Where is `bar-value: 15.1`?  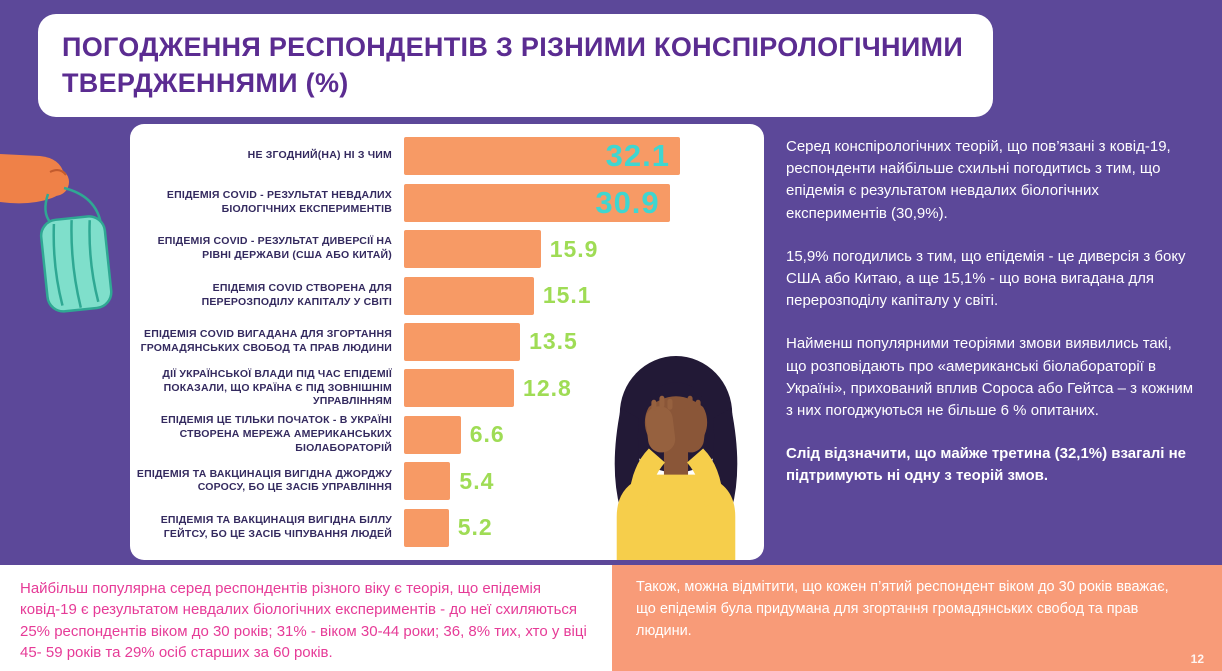 bar-value: 15.1 is located at coordinates (567, 295).